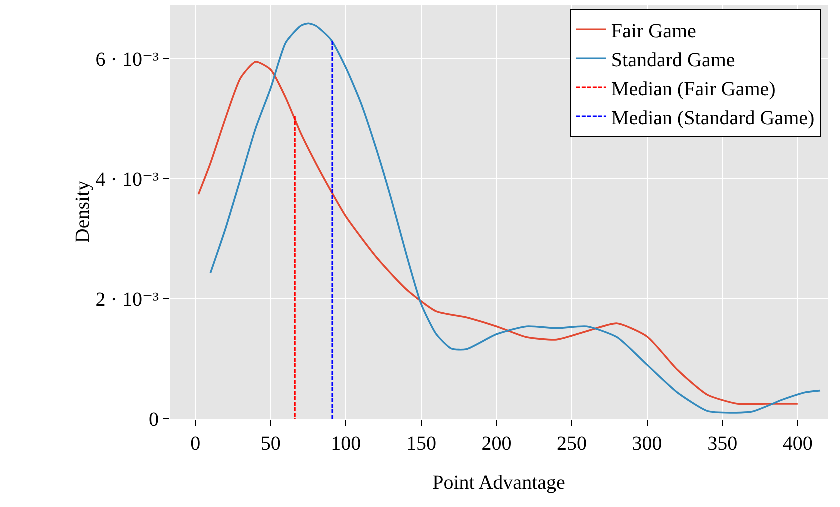 This screenshot has height=507, width=840. I want to click on y-tick-label: 0, so click(154, 420).